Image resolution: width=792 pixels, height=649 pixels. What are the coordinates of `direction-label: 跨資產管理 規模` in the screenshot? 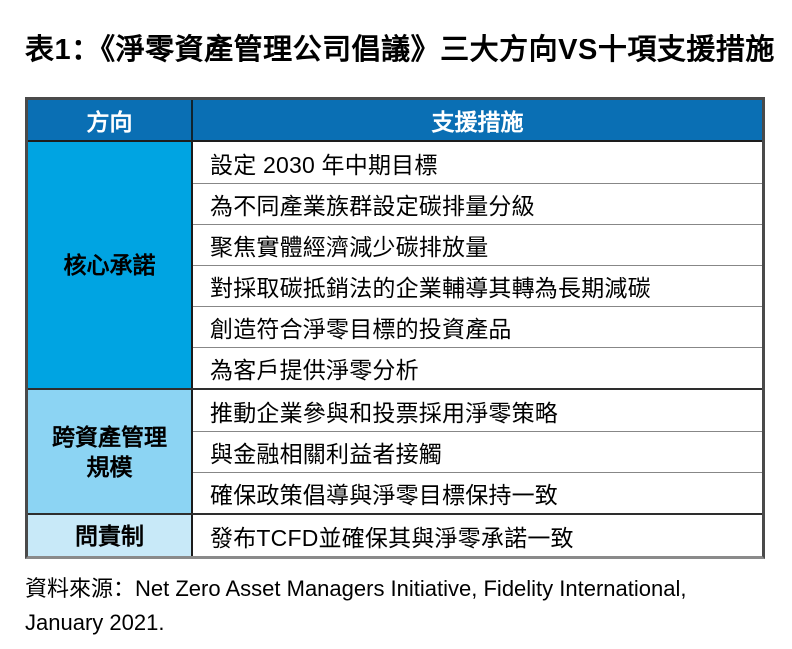 It's located at (109, 451).